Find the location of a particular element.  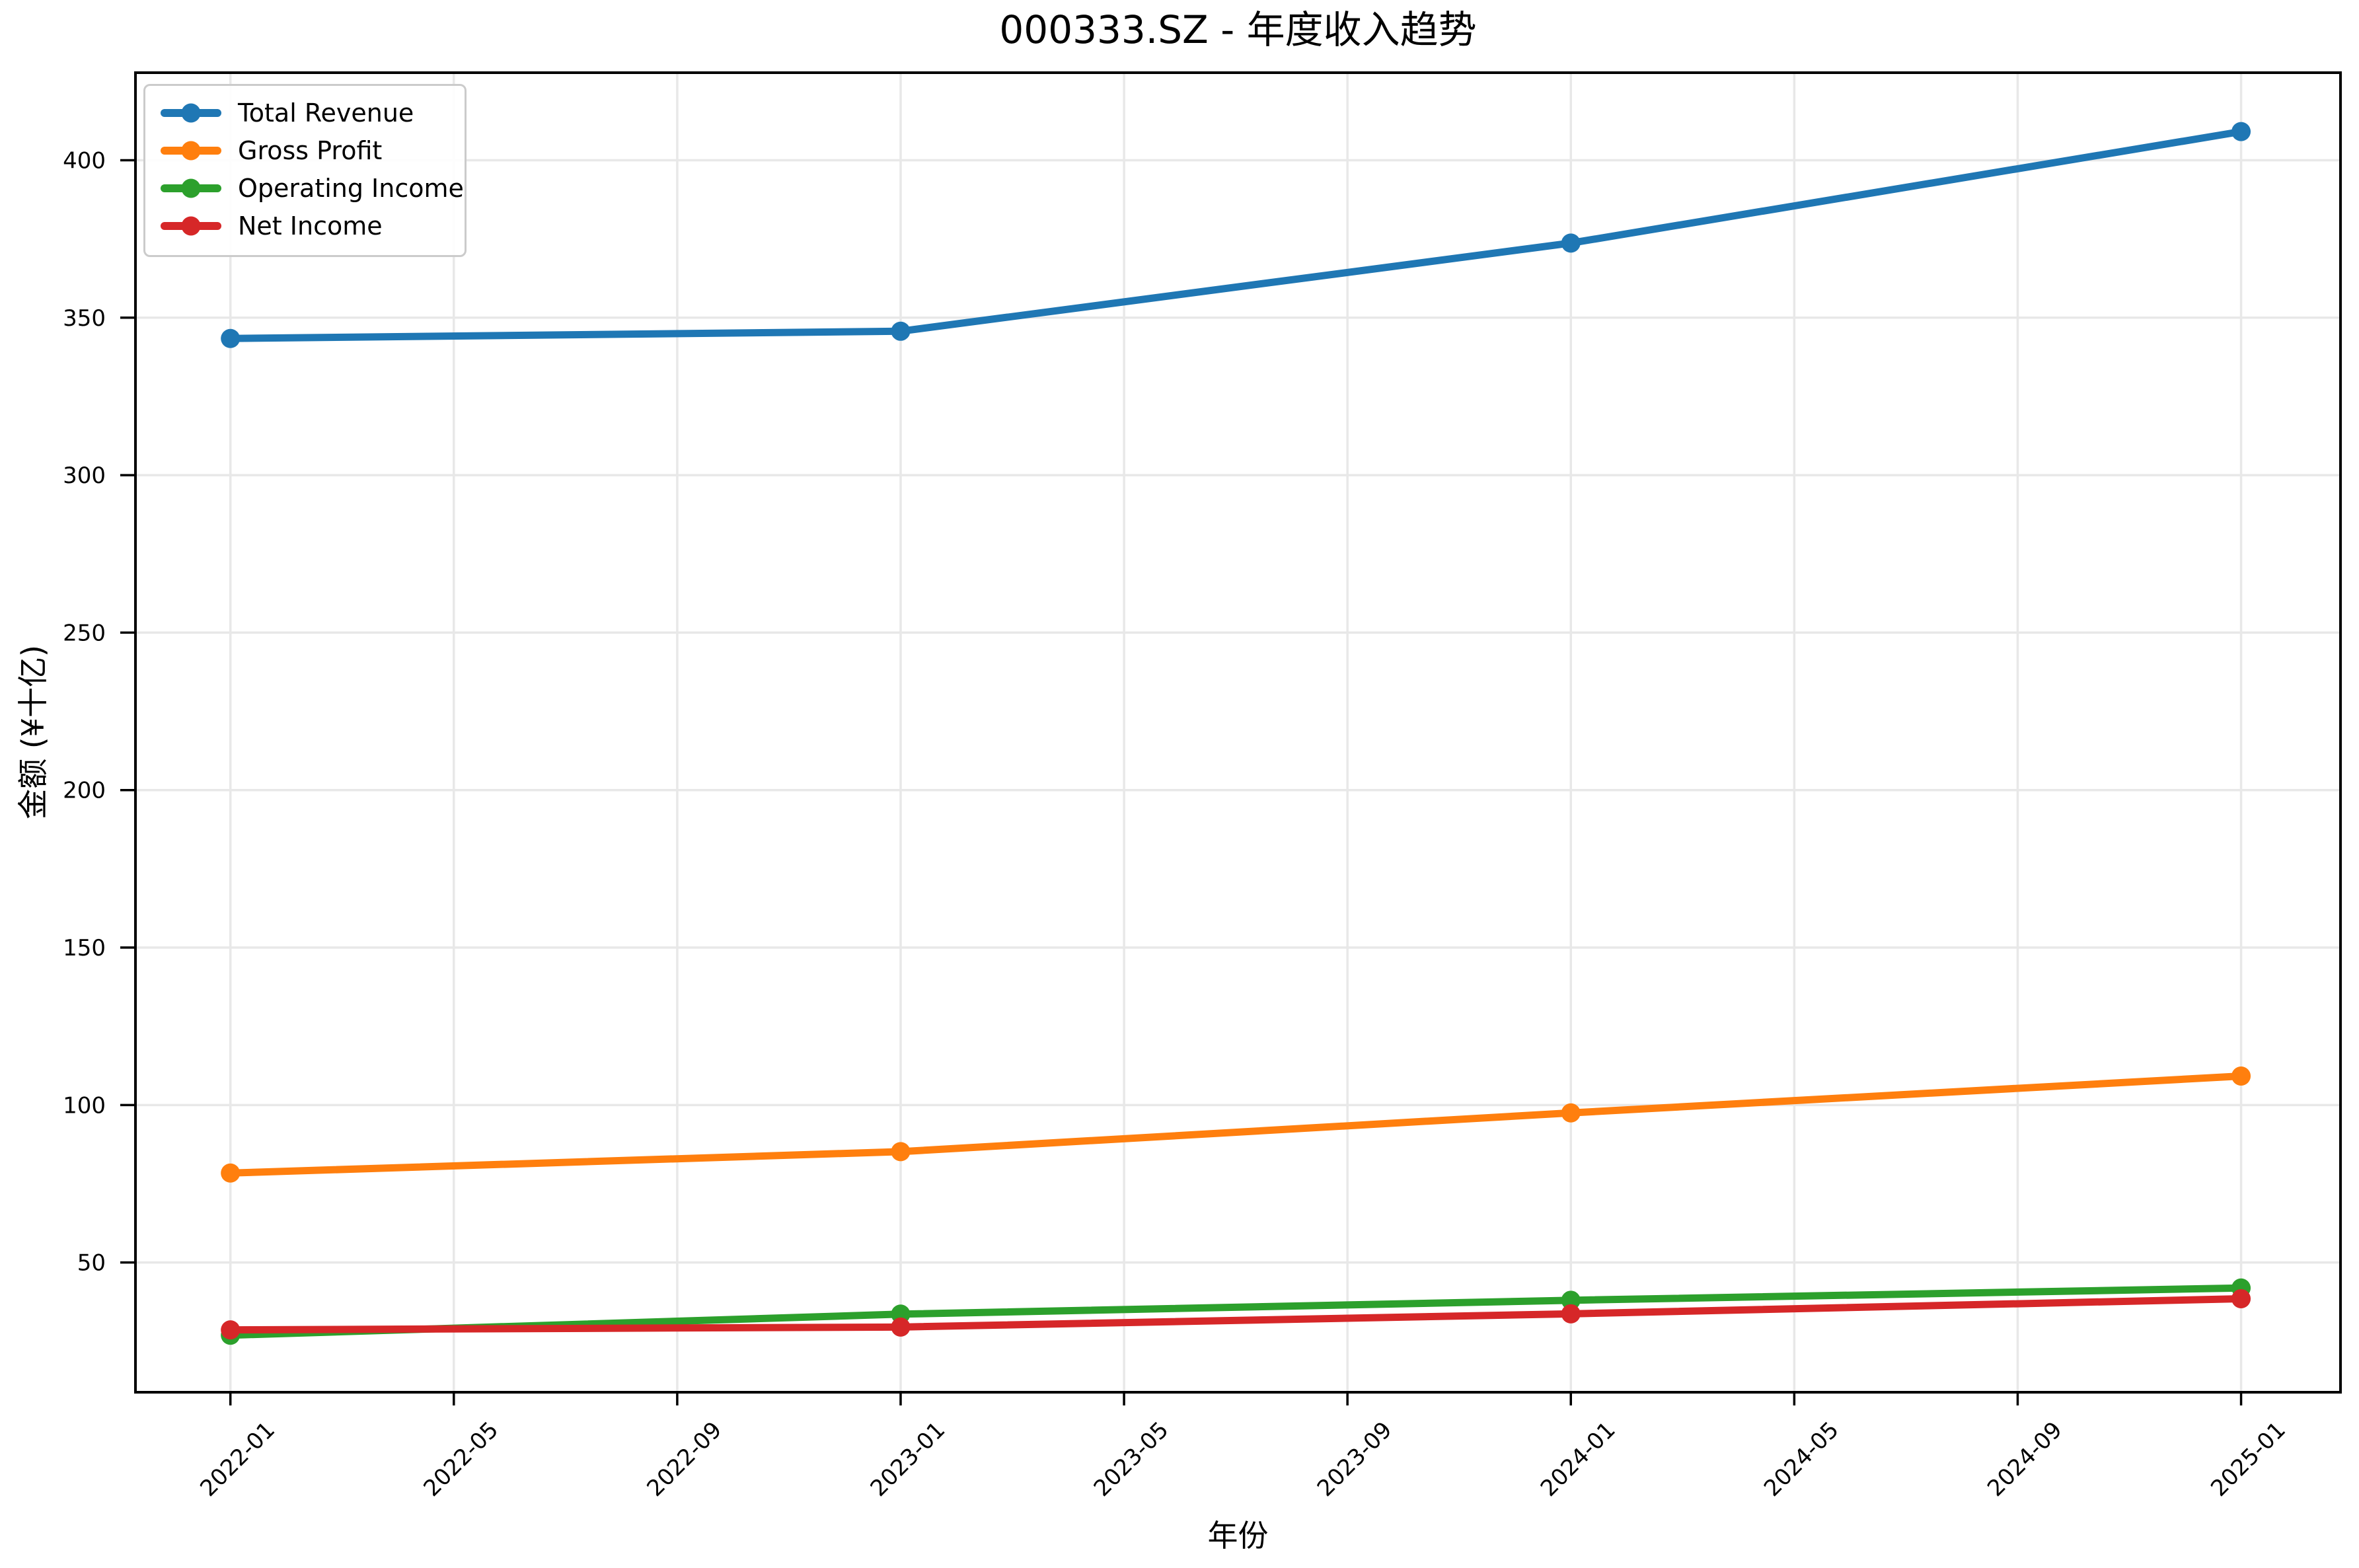

series-gross-profit is located at coordinates (1236, 1124).